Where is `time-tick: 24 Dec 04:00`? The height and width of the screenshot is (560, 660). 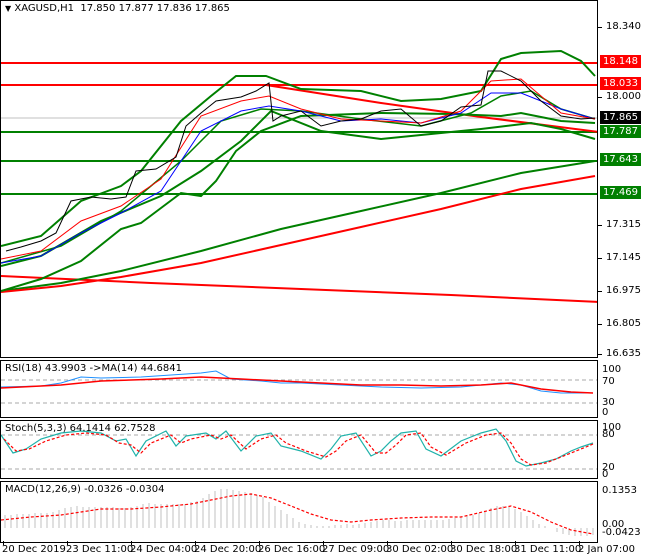 time-tick: 24 Dec 04:00 is located at coordinates (164, 548).